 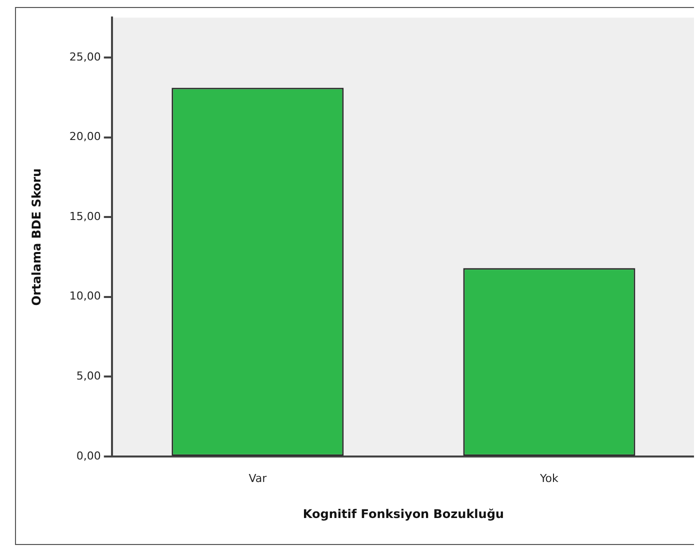 I want to click on y-tick-label: 5,00, so click(x=88, y=375).